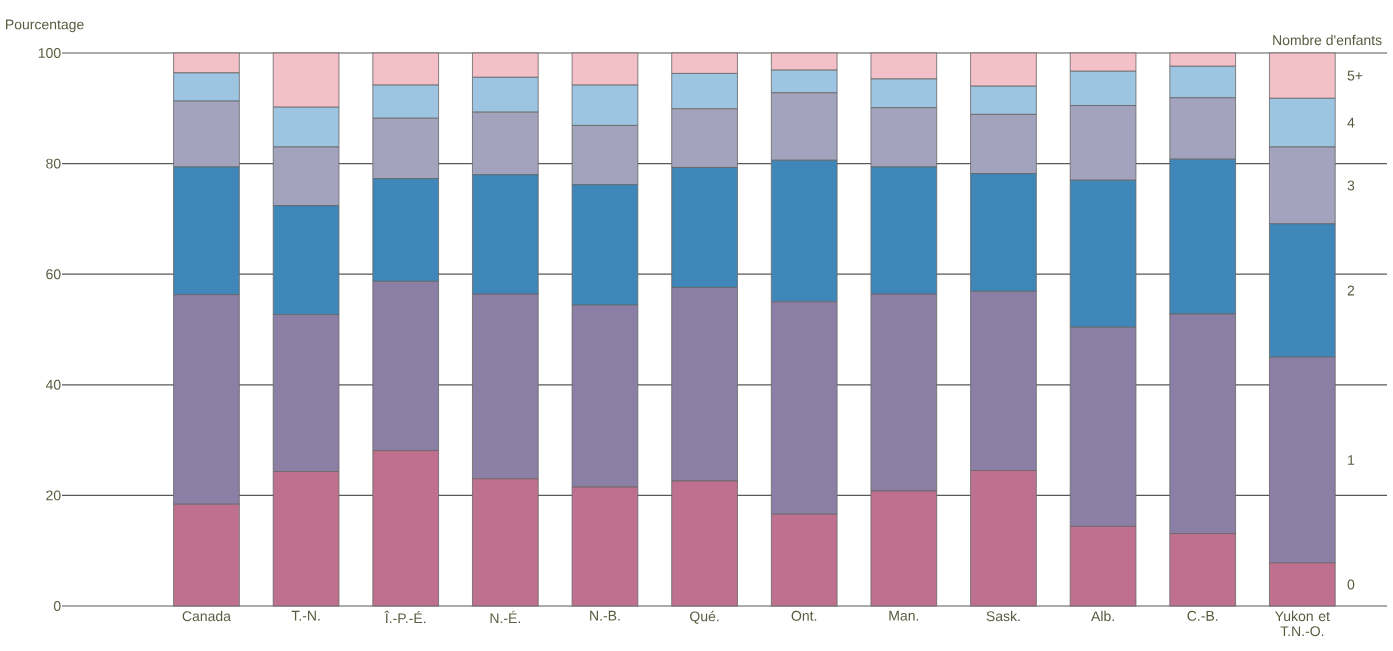 This screenshot has width=1393, height=651. Describe the element at coordinates (1003, 616) in the screenshot. I see `x-tick-label: Sask.` at that location.